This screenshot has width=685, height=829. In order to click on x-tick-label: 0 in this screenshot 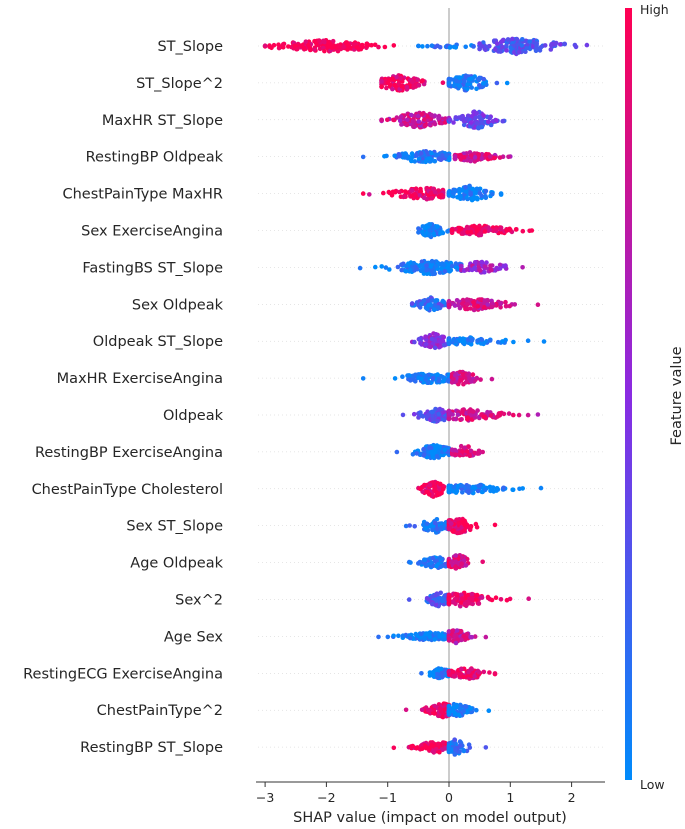, I will do `click(449, 797)`.